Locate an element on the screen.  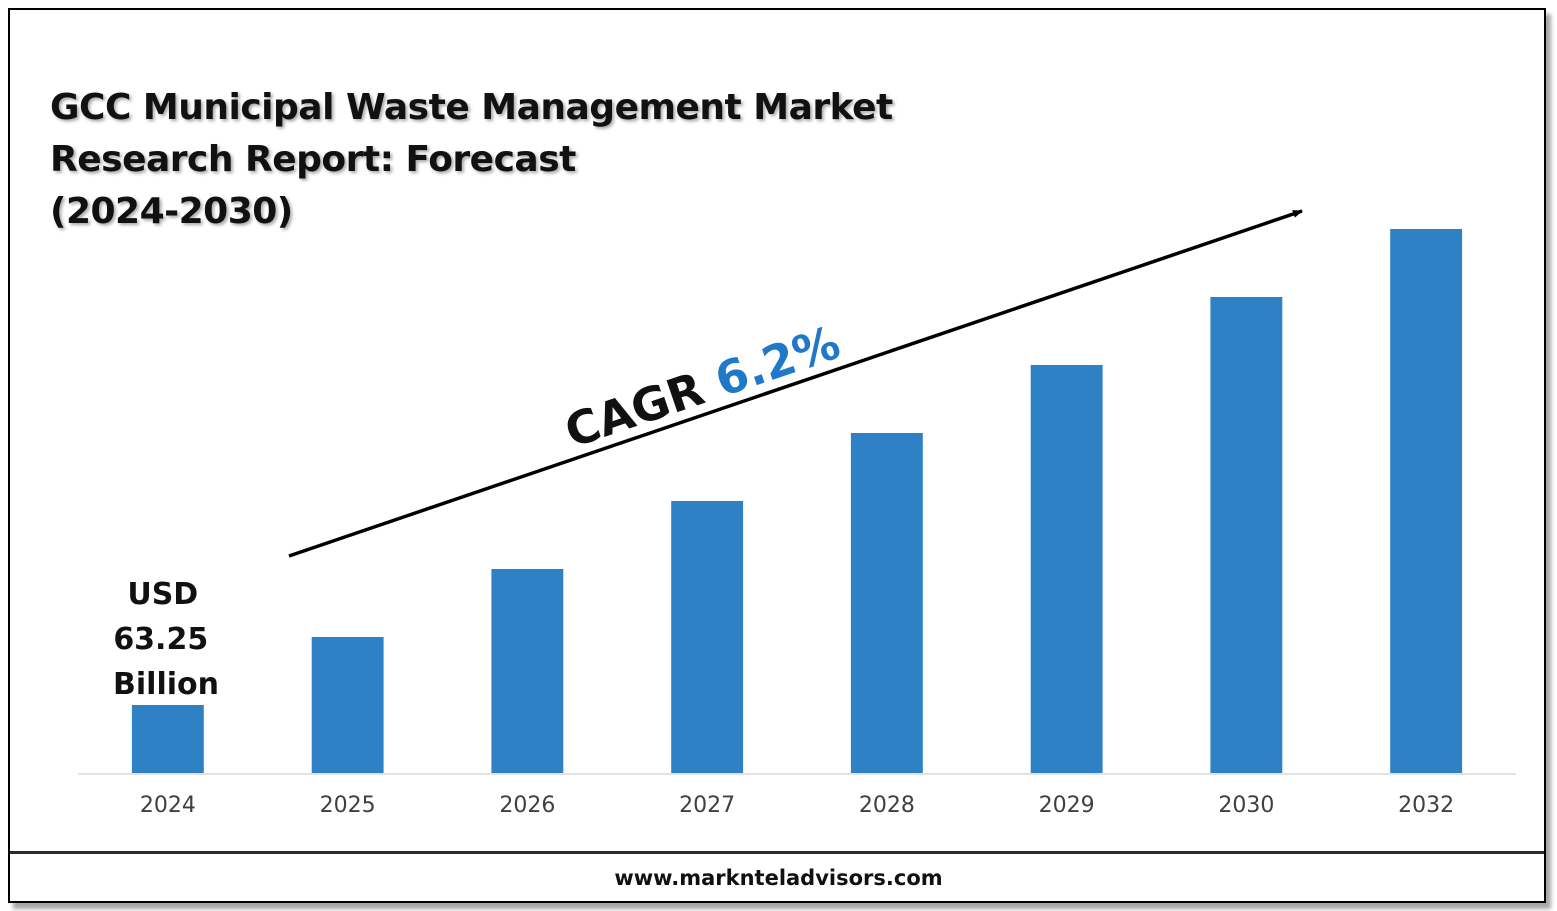
first-bar-value-label: USD 63.25 Billion is located at coordinates (166, 639).